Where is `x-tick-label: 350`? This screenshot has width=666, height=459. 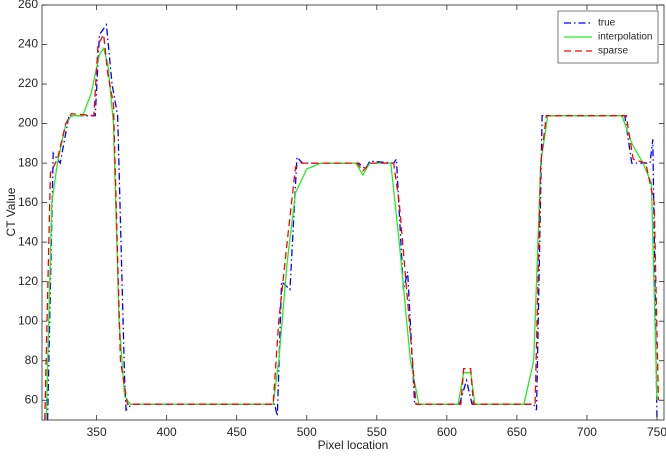 x-tick-label: 350 is located at coordinates (97, 432).